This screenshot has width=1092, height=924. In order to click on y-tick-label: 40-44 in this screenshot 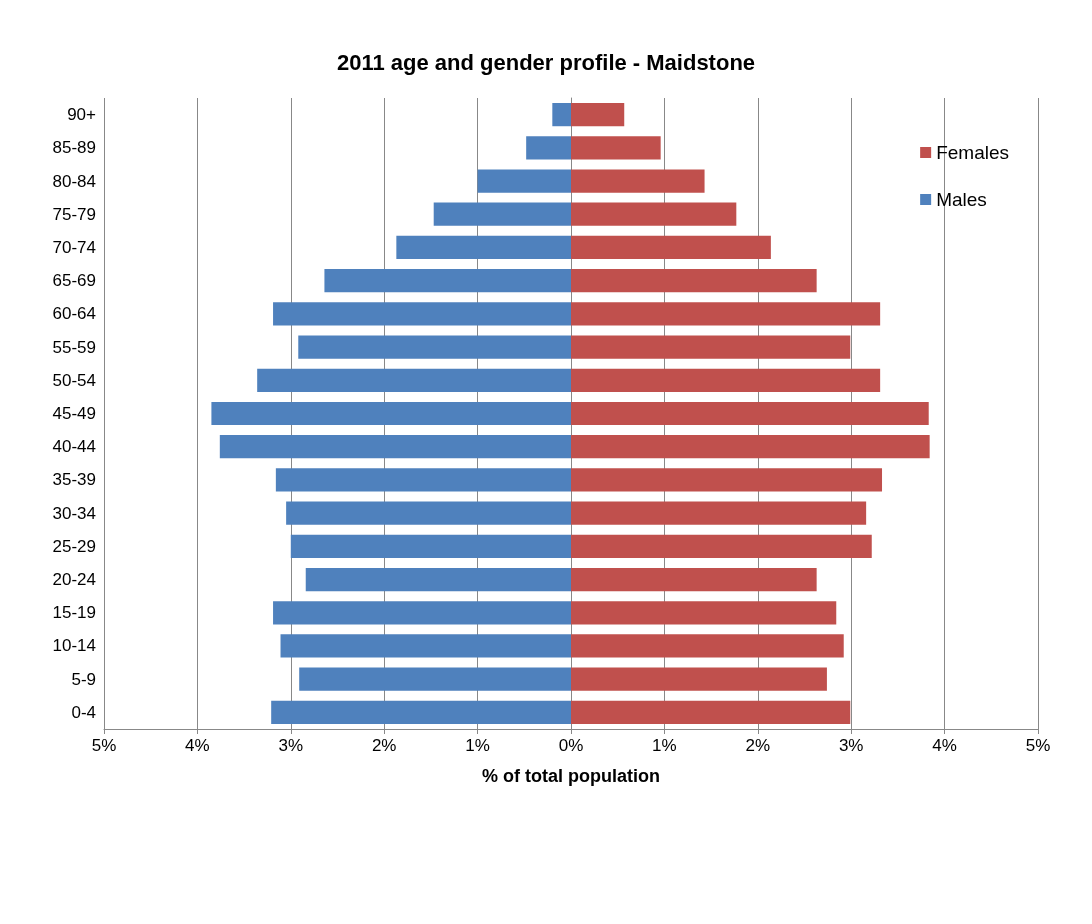, I will do `click(74, 447)`.